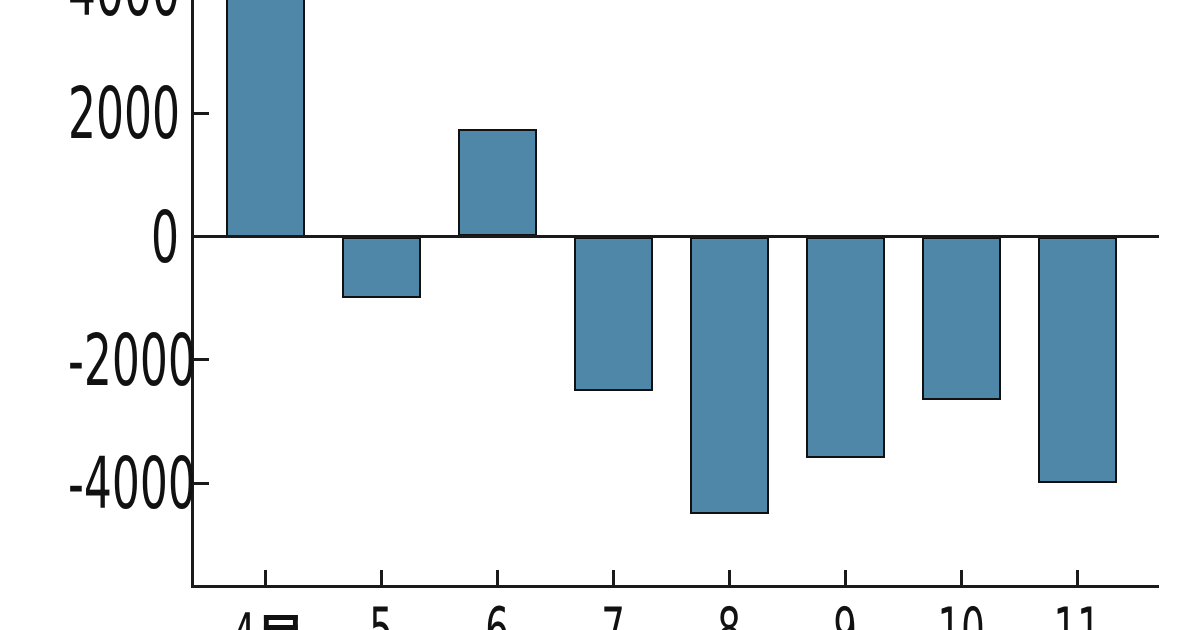  I want to click on x-tick-label-text: 6, so click(497, 612).